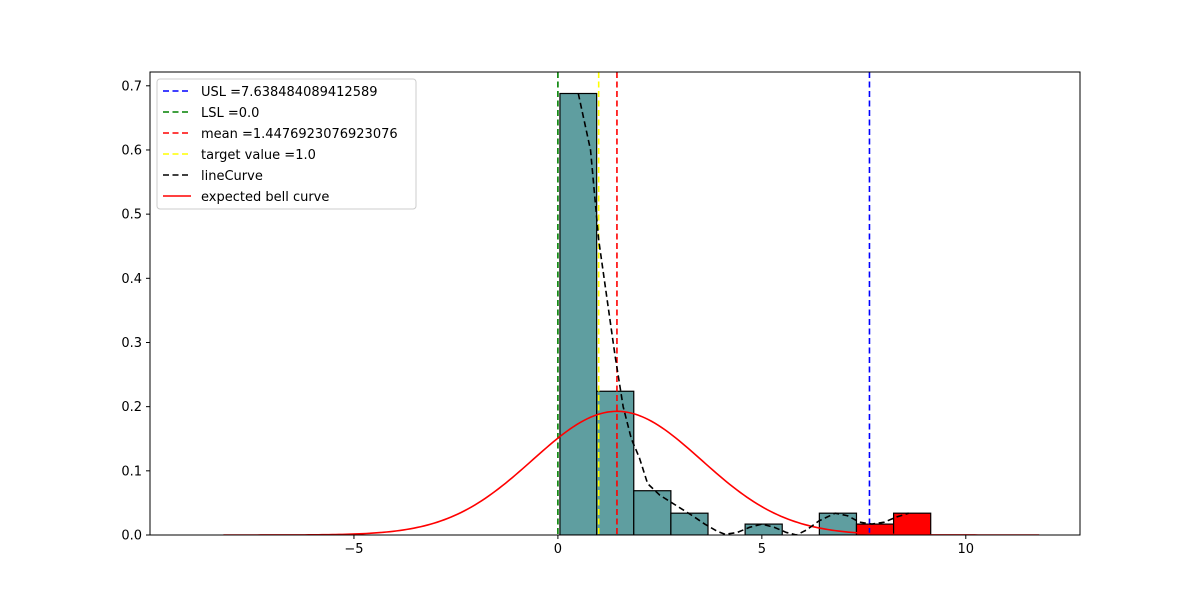 This screenshot has height=600, width=1200. What do you see at coordinates (265, 197) in the screenshot?
I see `legend-label: expected bell curve` at bounding box center [265, 197].